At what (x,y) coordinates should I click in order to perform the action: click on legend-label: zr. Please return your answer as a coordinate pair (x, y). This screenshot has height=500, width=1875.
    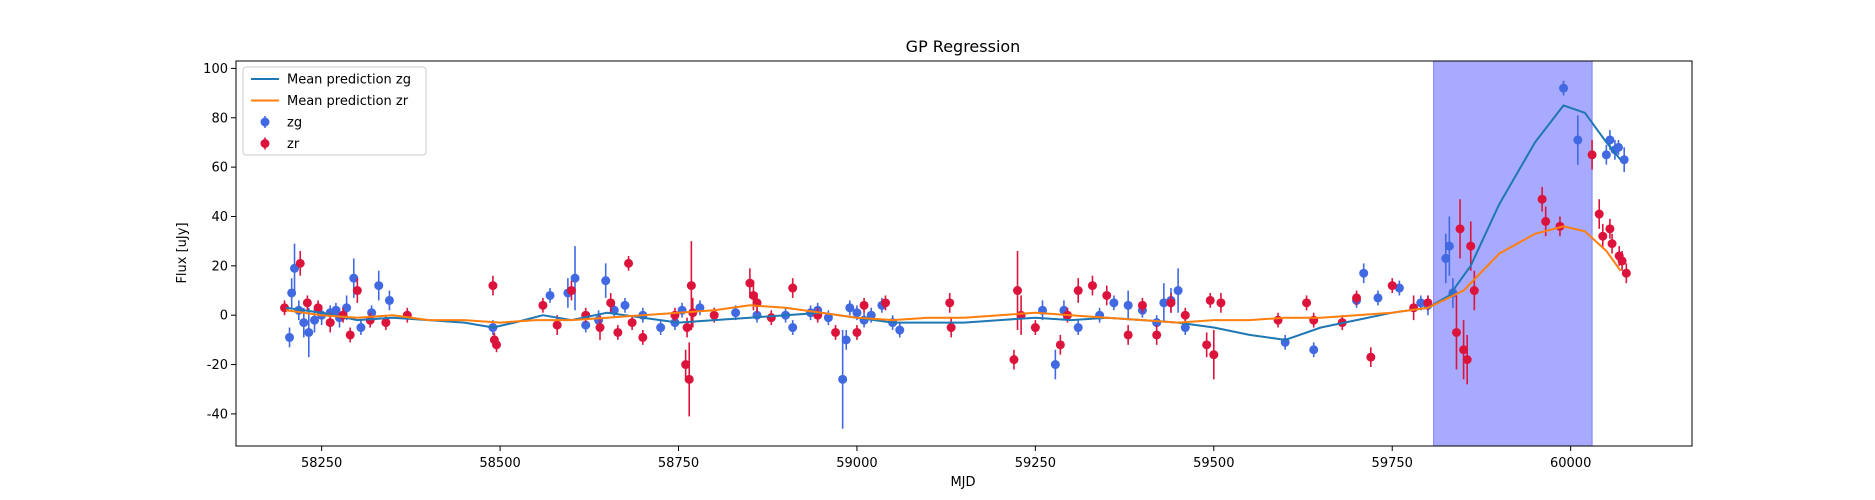
    Looking at the image, I should click on (293, 144).